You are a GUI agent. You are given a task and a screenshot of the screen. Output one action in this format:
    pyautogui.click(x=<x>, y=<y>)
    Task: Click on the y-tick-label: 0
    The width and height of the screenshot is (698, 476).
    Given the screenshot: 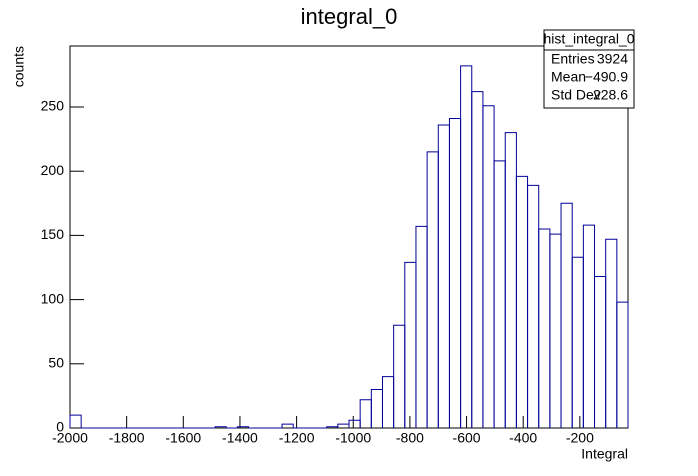 What is the action you would take?
    pyautogui.click(x=60, y=427)
    